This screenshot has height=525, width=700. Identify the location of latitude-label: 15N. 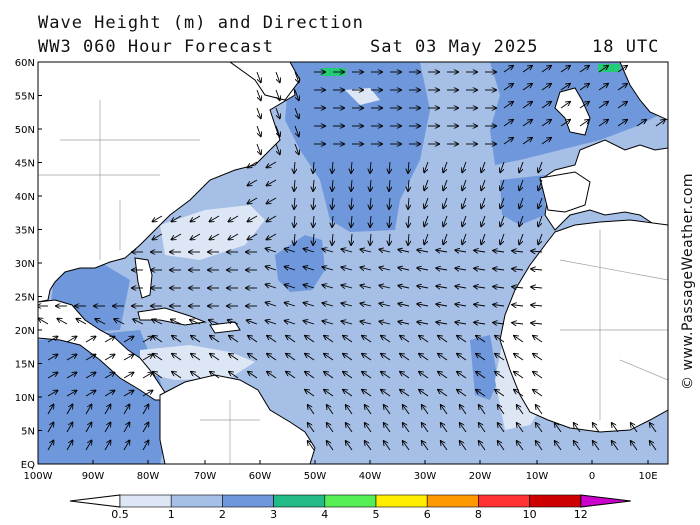
(25, 365).